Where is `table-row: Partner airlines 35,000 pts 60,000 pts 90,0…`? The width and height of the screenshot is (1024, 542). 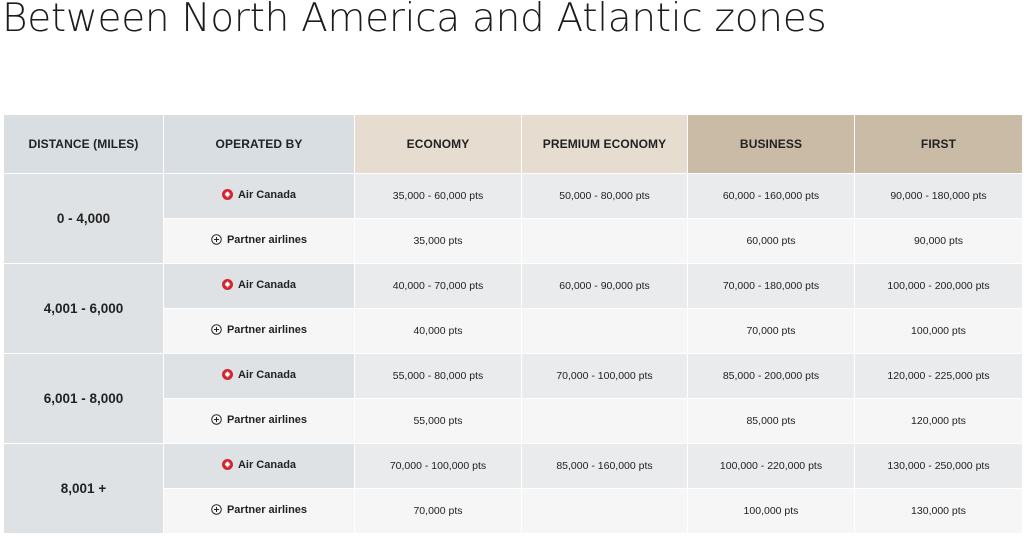
table-row: Partner airlines 35,000 pts 60,000 pts 90,0… is located at coordinates (513, 241).